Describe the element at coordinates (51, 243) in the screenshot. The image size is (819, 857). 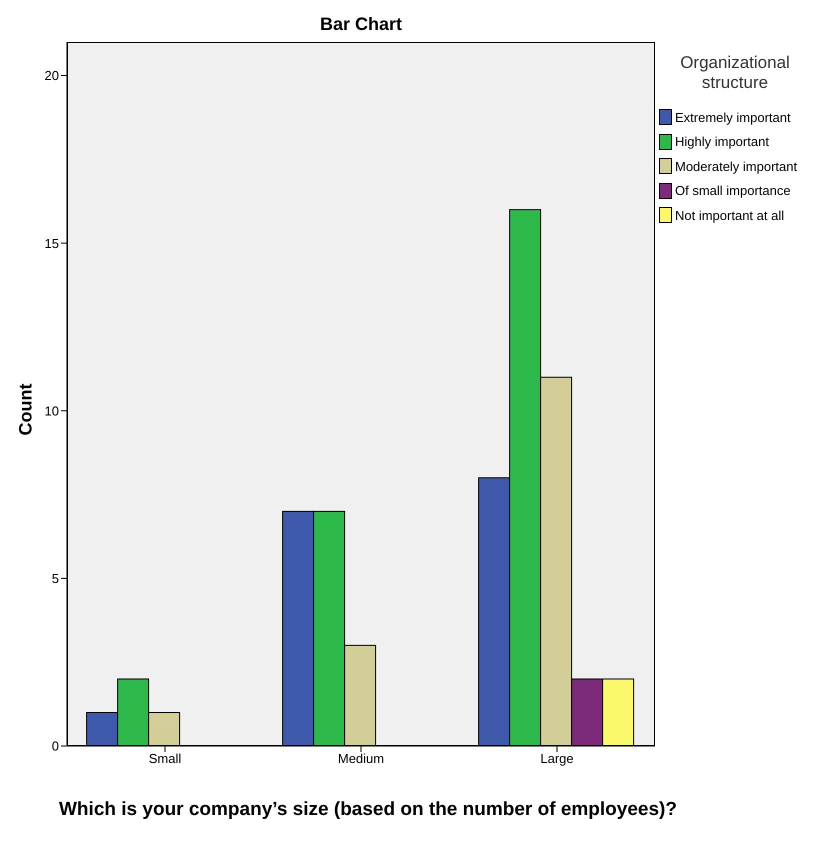
I see `y-tick-label: 15` at that location.